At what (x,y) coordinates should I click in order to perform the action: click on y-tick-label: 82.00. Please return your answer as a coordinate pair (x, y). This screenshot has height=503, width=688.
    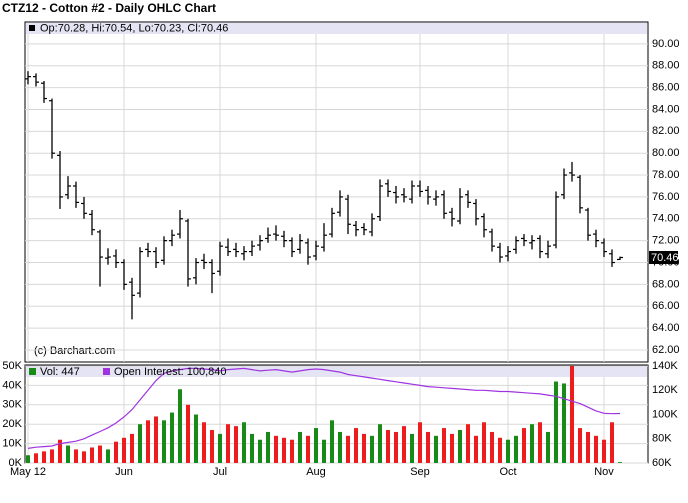
    Looking at the image, I should click on (666, 131).